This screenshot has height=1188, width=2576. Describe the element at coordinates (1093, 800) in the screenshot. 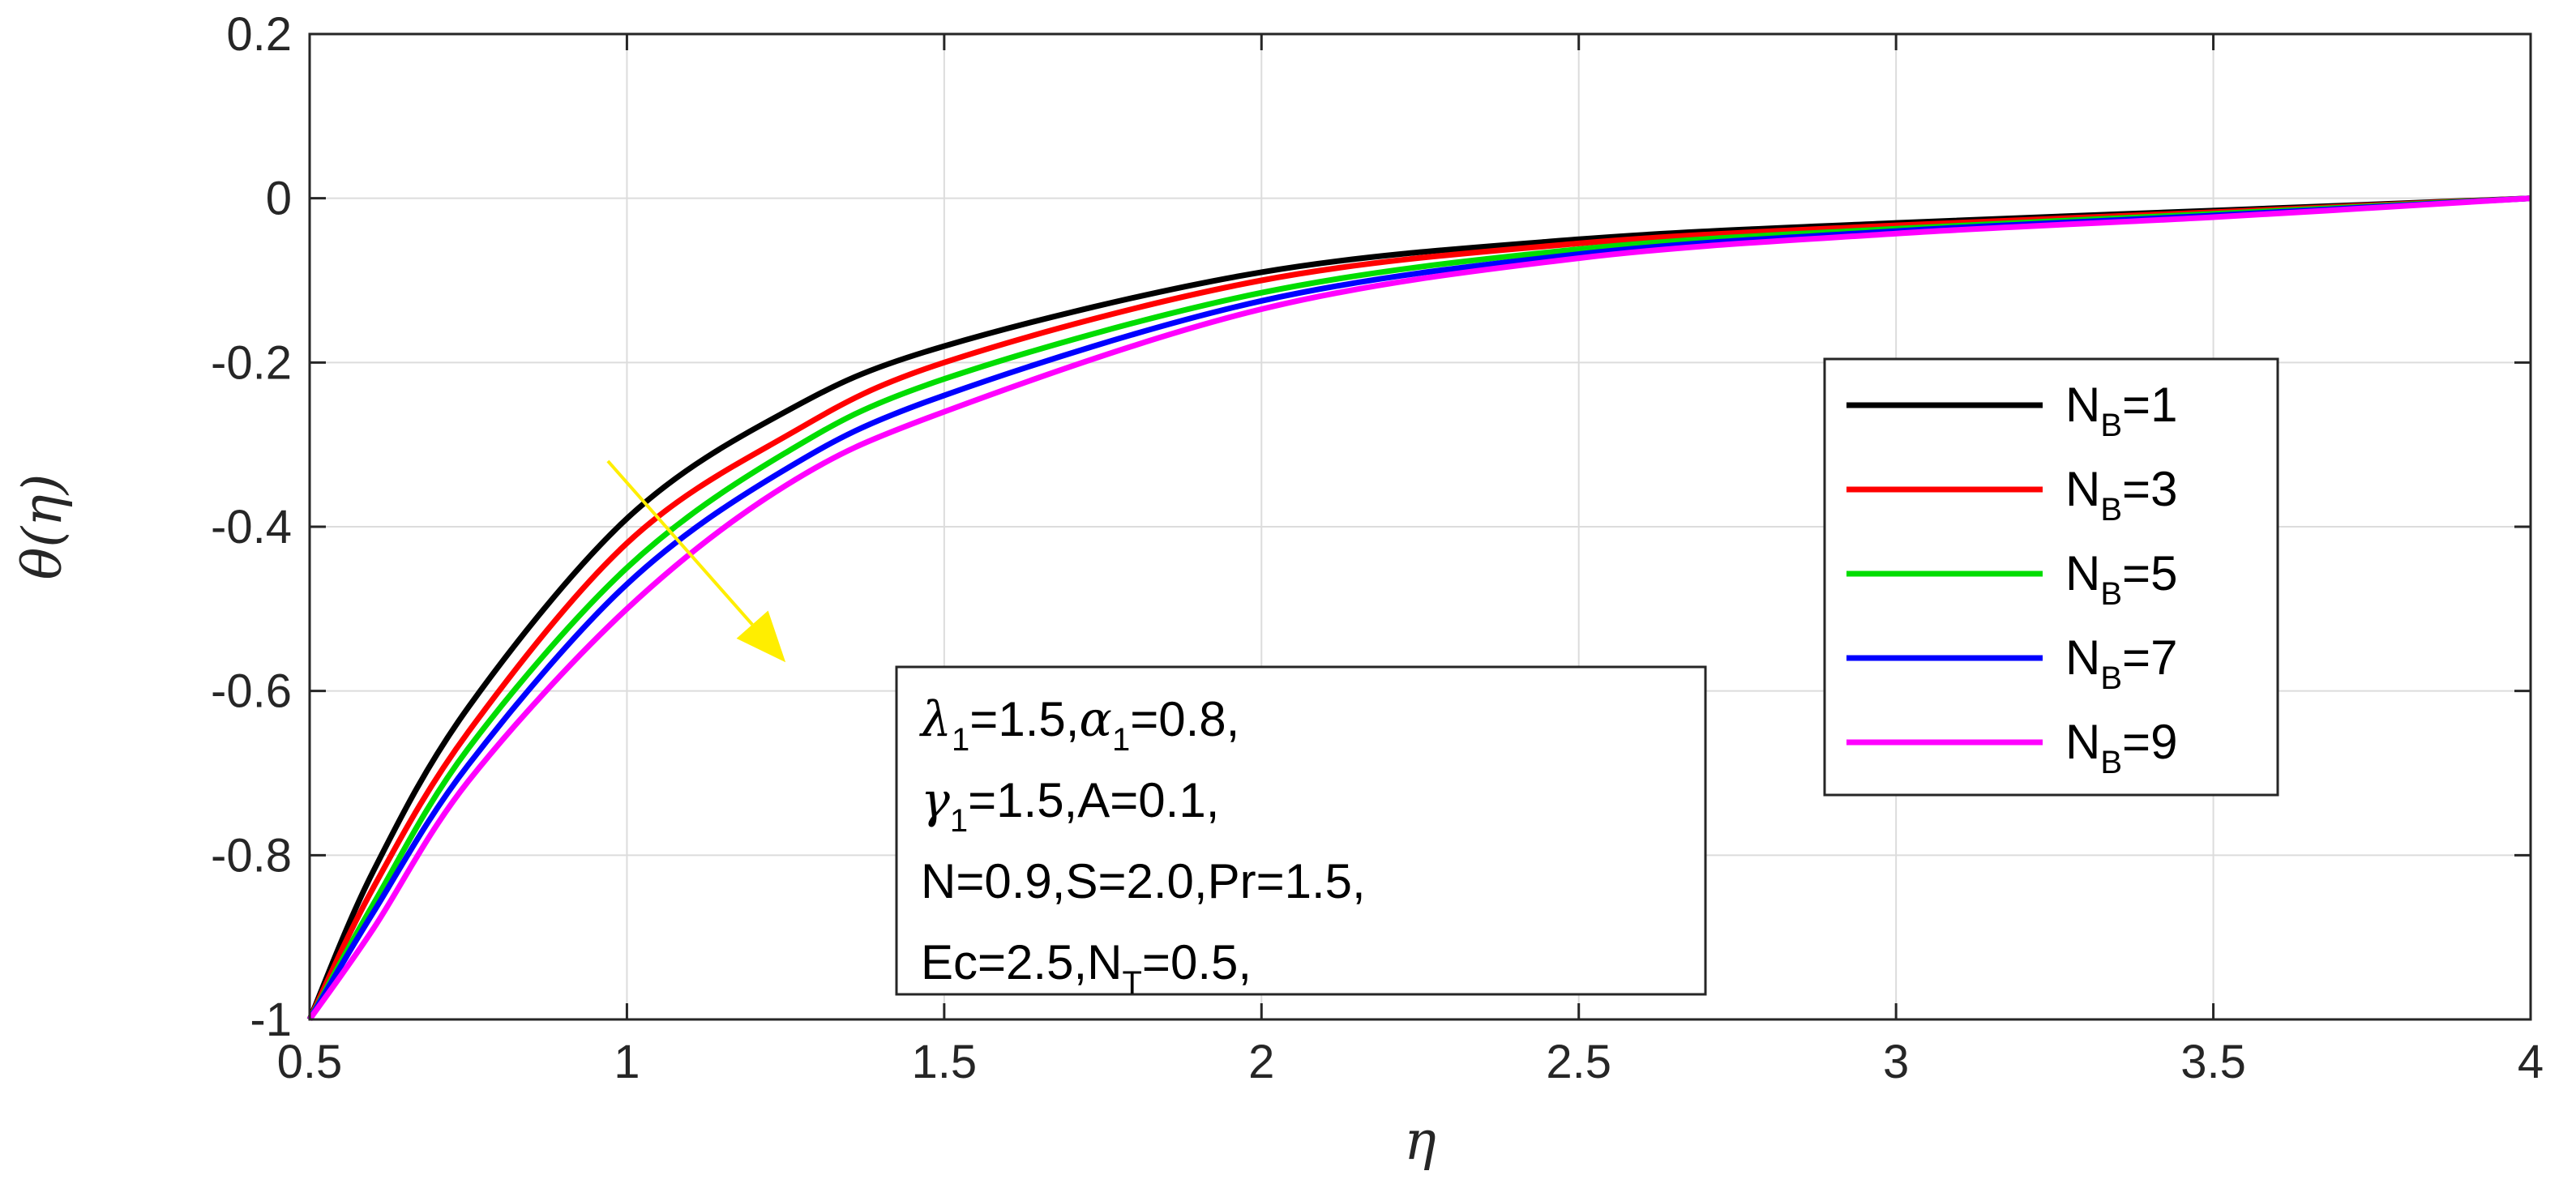

I see `parameter-segment: =1.5,A=0.1,` at that location.